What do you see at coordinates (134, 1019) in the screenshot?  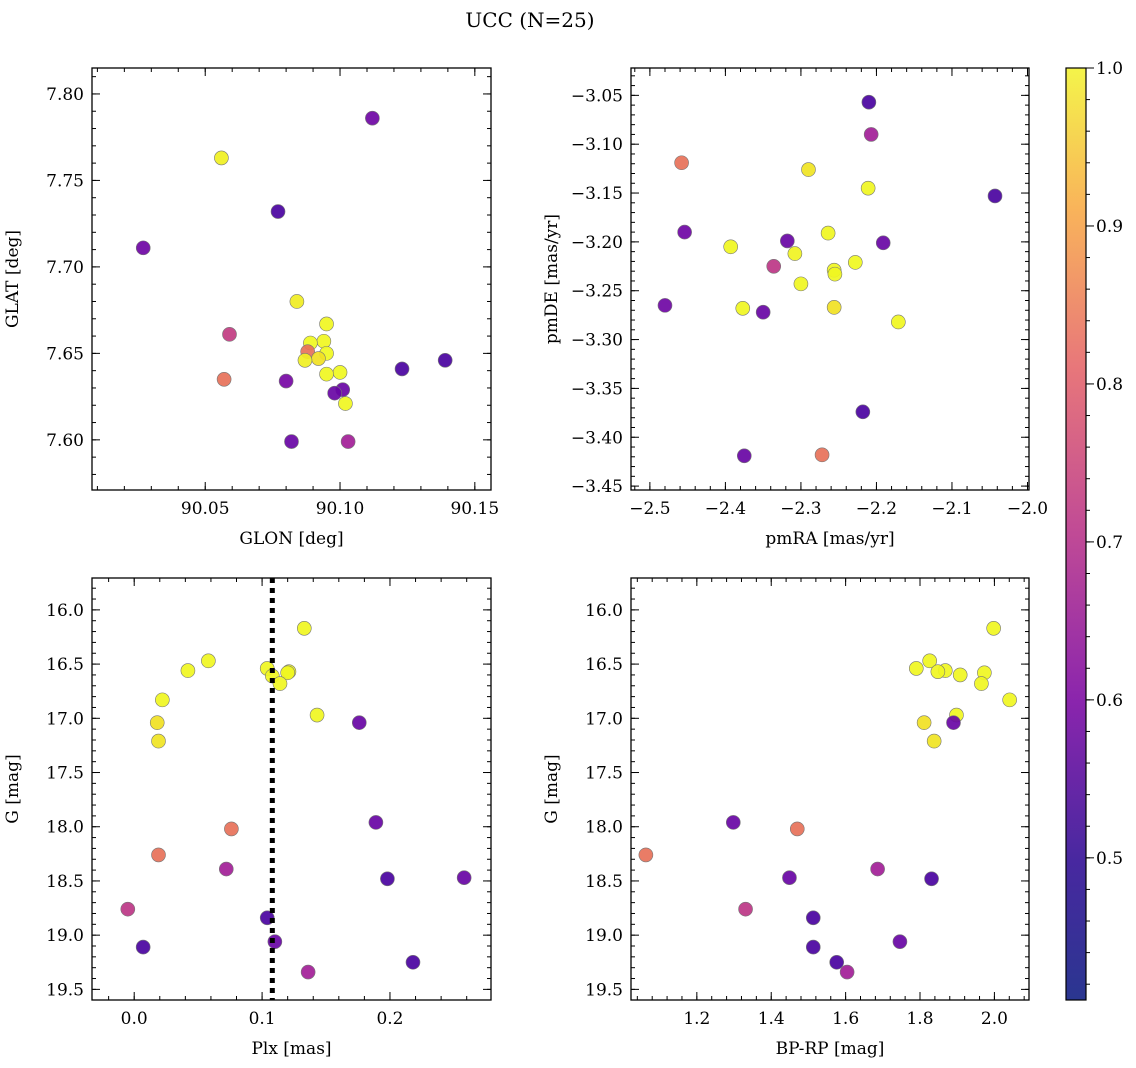 I see `x-tick-label: 0.0` at bounding box center [134, 1019].